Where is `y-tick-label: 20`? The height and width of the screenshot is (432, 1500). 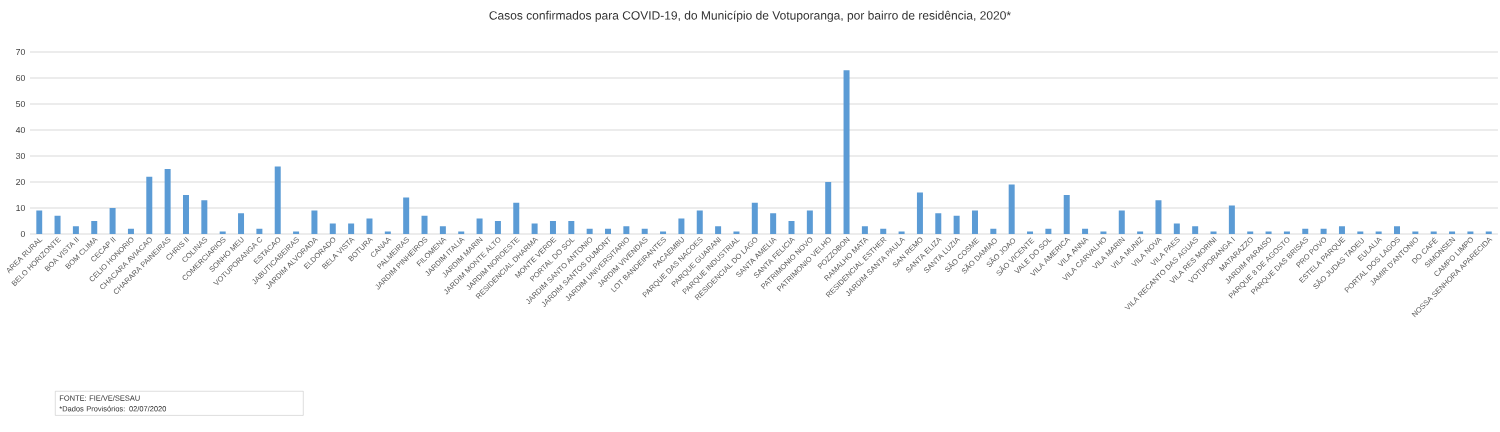 y-tick-label: 20 is located at coordinates (20, 182).